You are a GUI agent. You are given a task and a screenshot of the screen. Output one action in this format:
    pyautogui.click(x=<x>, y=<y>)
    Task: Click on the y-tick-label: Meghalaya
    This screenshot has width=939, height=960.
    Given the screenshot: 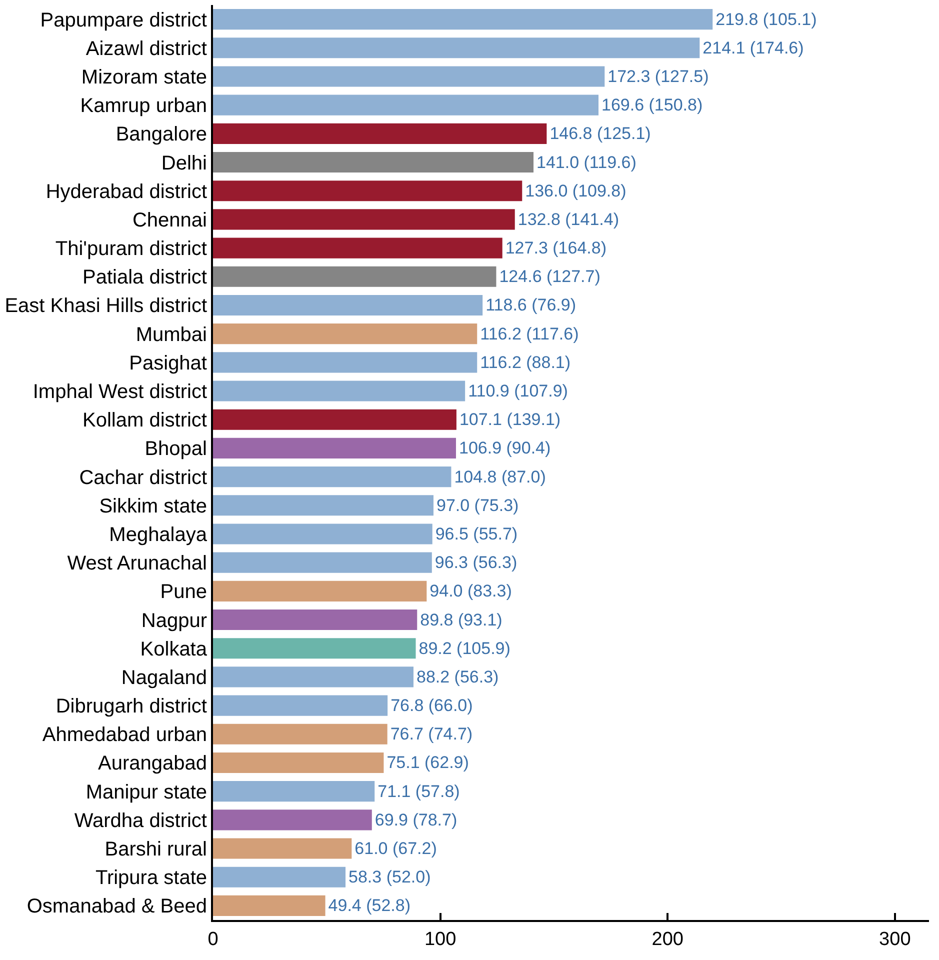 What is the action you would take?
    pyautogui.click(x=158, y=535)
    